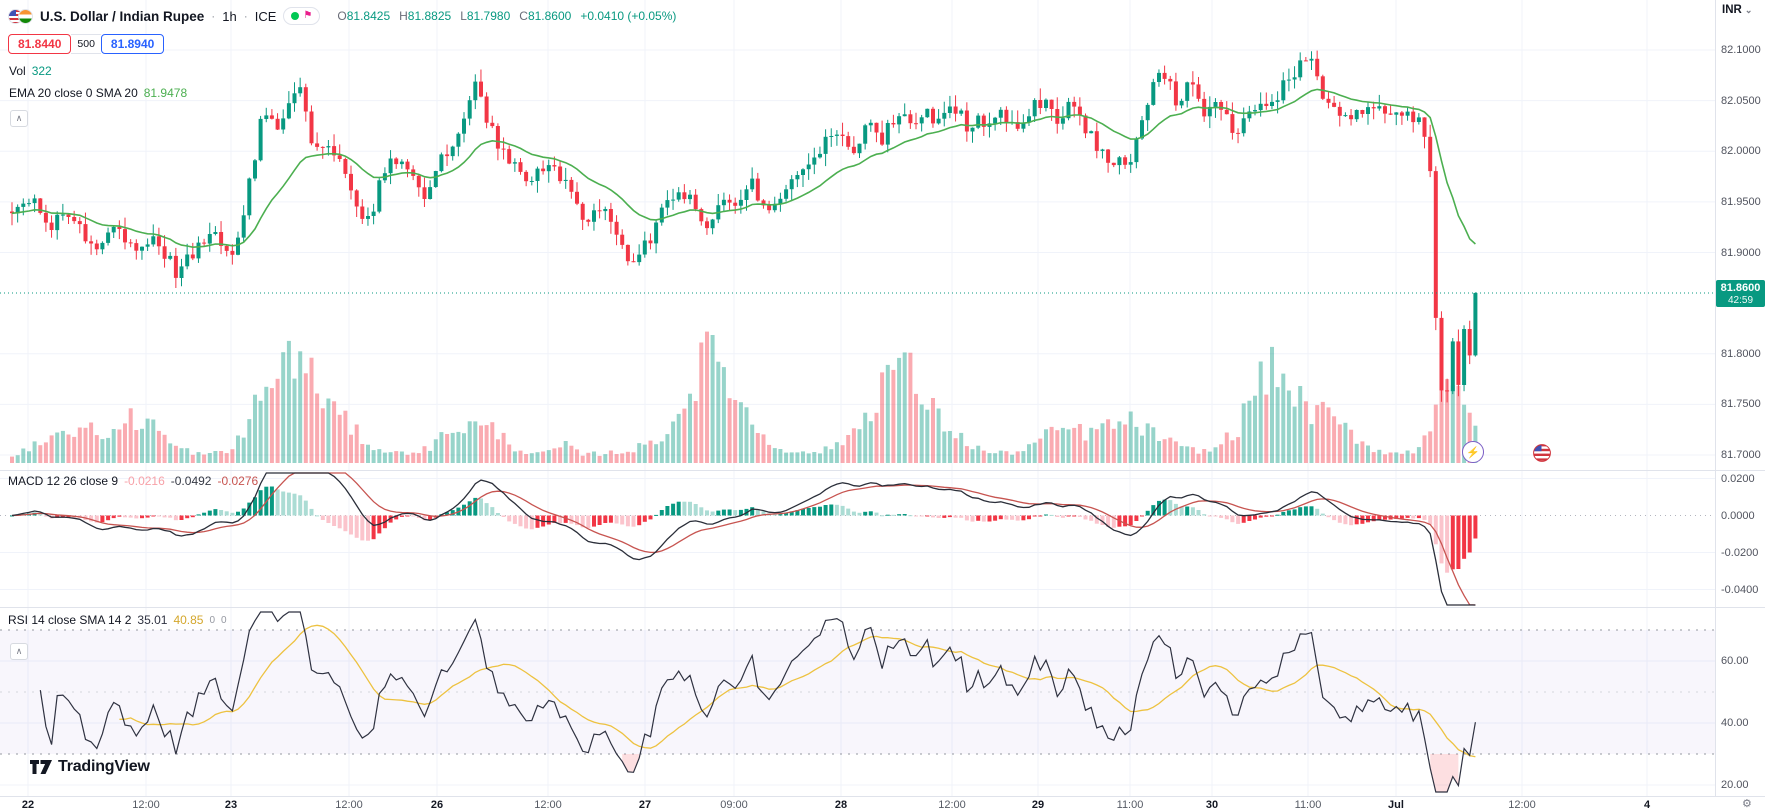 The width and height of the screenshot is (1765, 812). I want to click on time-axis-label: 28, so click(841, 805).